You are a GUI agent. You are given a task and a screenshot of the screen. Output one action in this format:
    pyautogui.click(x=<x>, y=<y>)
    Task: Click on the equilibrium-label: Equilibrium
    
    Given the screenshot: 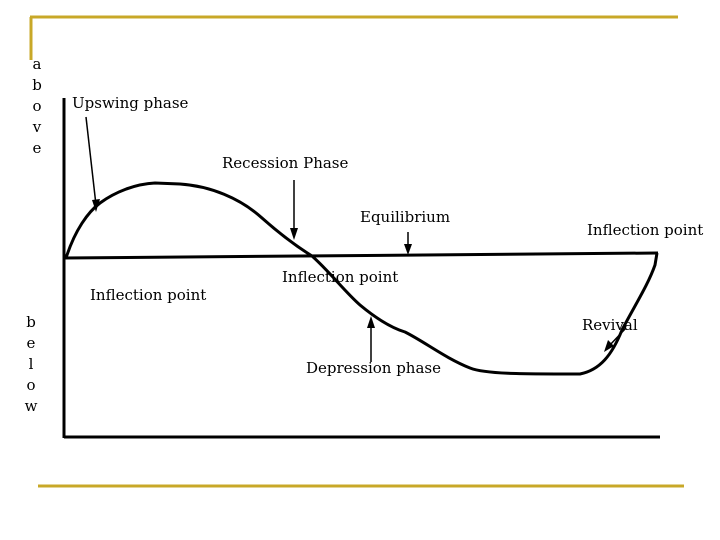 What is the action you would take?
    pyautogui.click(x=405, y=217)
    